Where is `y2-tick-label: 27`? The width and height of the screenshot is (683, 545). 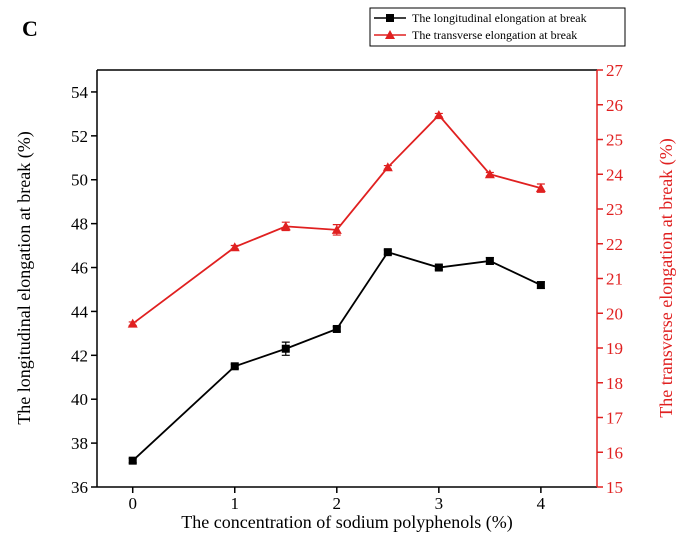 y2-tick-label: 27 is located at coordinates (615, 70).